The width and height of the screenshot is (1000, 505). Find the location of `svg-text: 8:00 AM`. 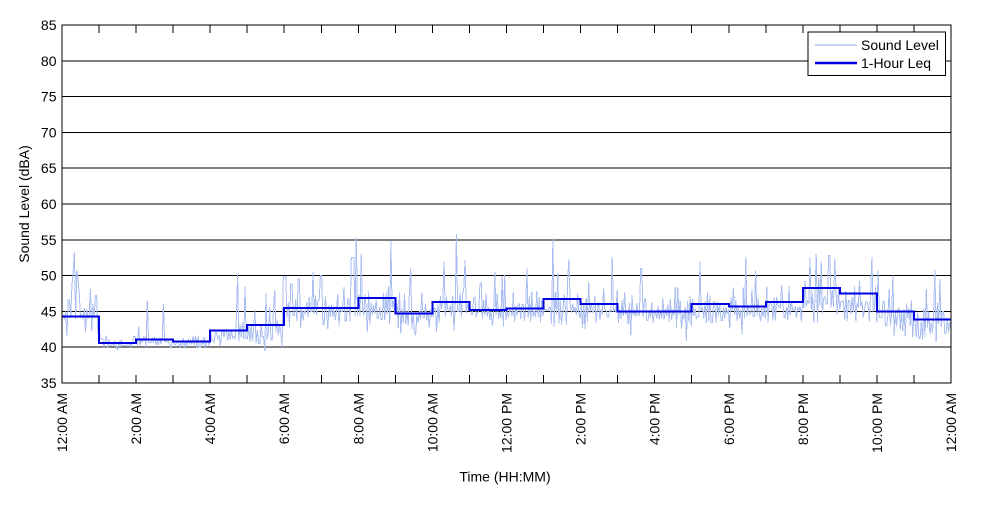

svg-text: 8:00 AM is located at coordinates (358, 418).